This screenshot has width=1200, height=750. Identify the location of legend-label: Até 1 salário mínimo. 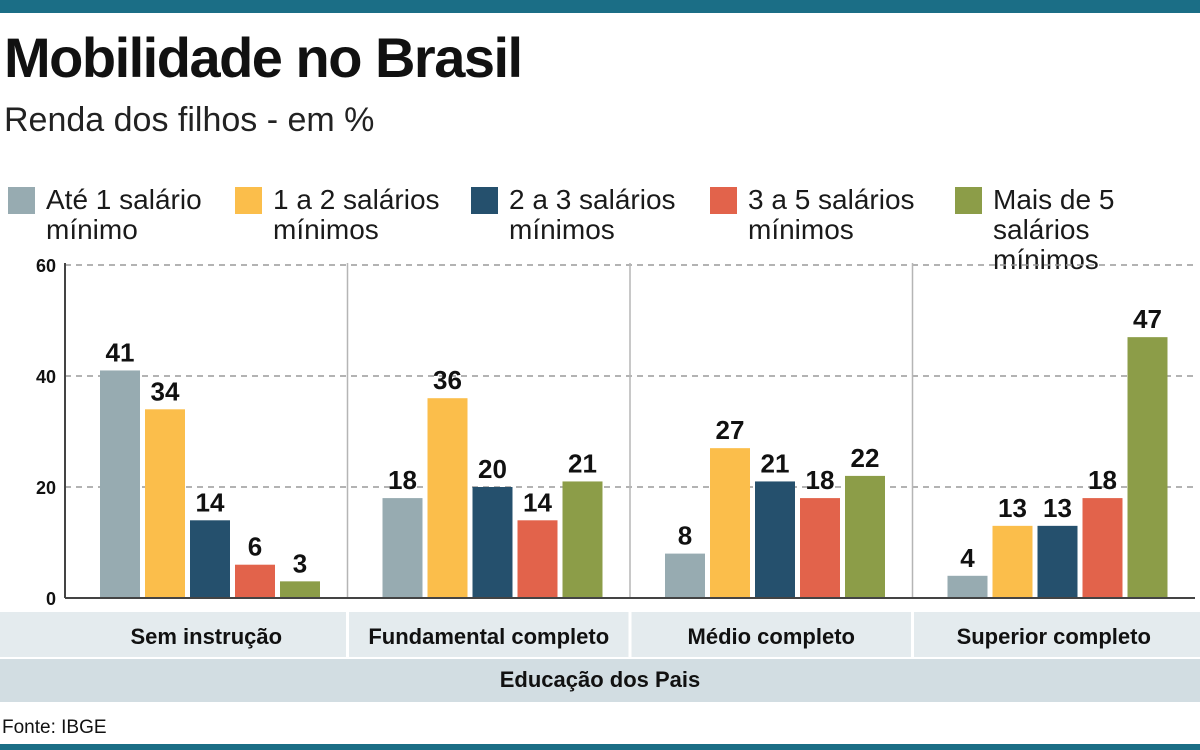
(124, 214).